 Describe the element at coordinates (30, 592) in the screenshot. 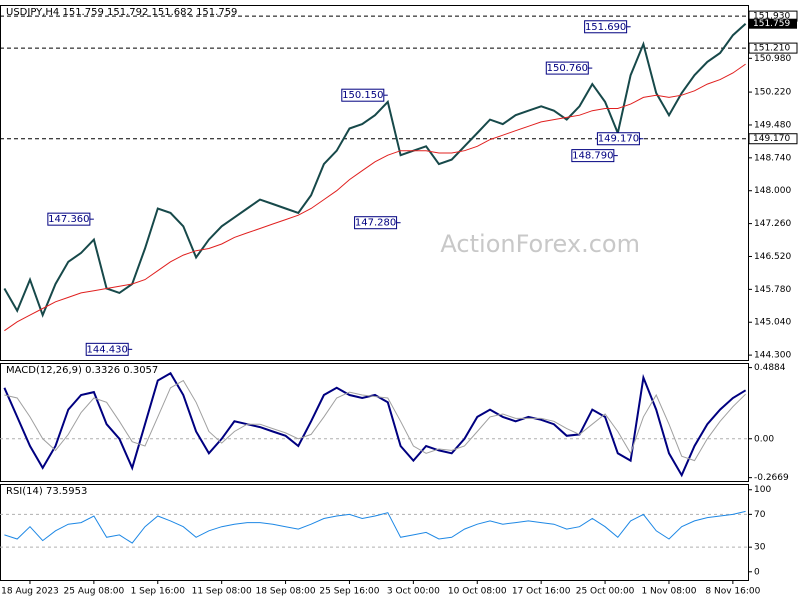

I see `x-tick-label: 18 Aug 2023` at that location.